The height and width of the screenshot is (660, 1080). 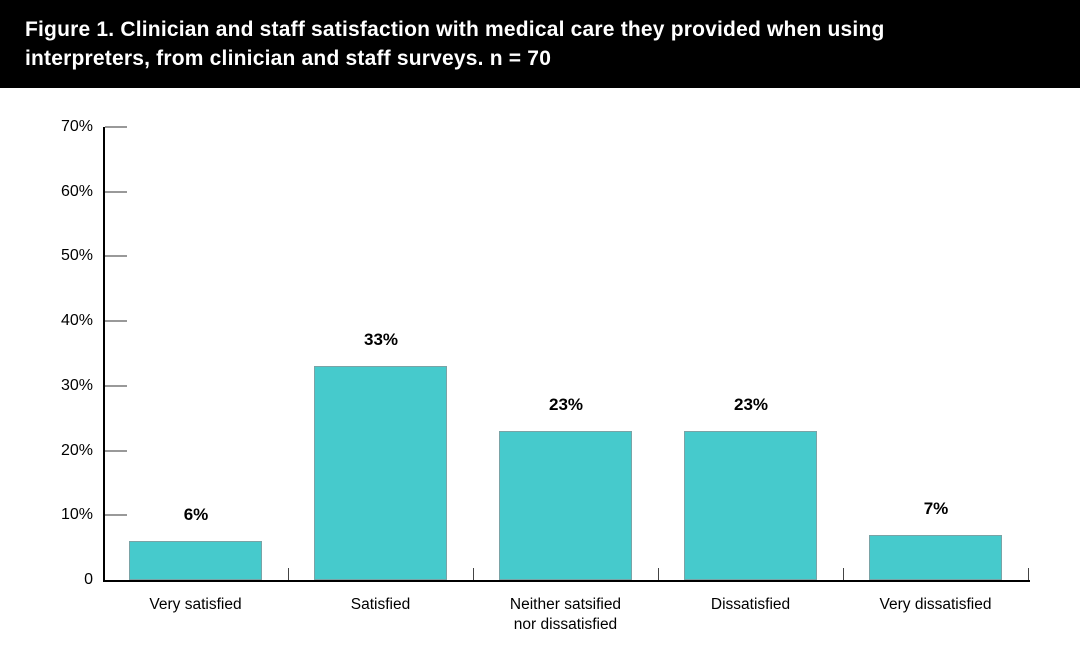 I want to click on y-axis-label: 0, so click(x=88, y=579).